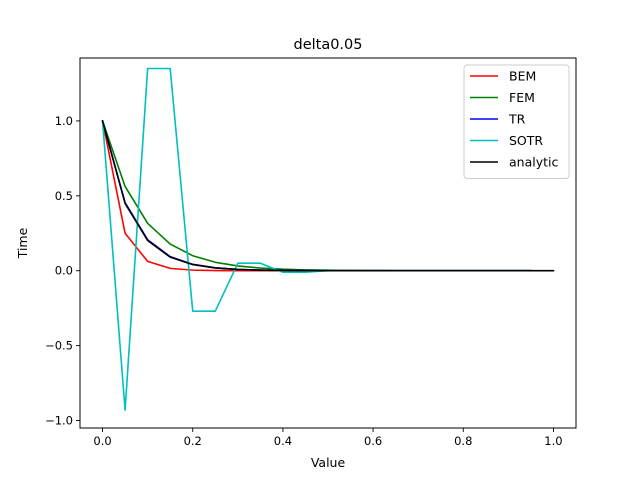 Image resolution: width=640 pixels, height=480 pixels. Describe the element at coordinates (328, 462) in the screenshot. I see `x-axis-label: Value` at that location.